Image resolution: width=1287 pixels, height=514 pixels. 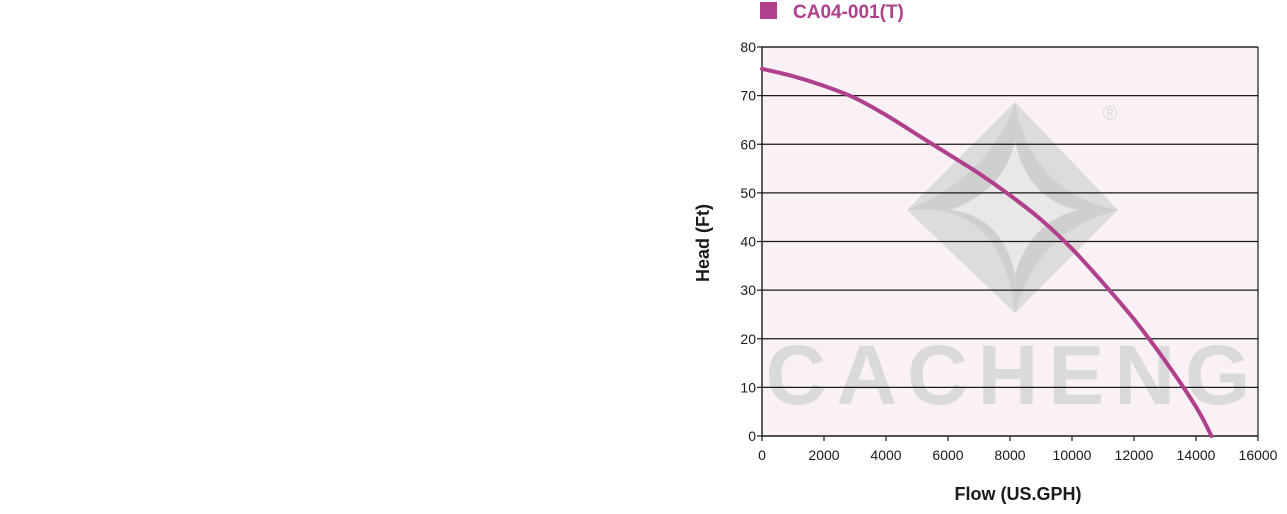 I want to click on y-tick-label: 10, so click(x=748, y=387).